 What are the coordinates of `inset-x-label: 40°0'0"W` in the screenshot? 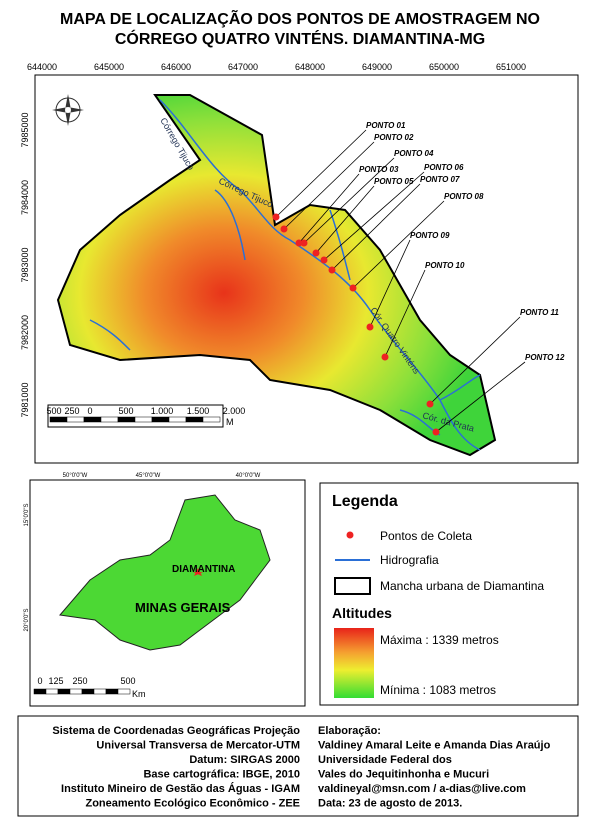 It's located at (248, 476).